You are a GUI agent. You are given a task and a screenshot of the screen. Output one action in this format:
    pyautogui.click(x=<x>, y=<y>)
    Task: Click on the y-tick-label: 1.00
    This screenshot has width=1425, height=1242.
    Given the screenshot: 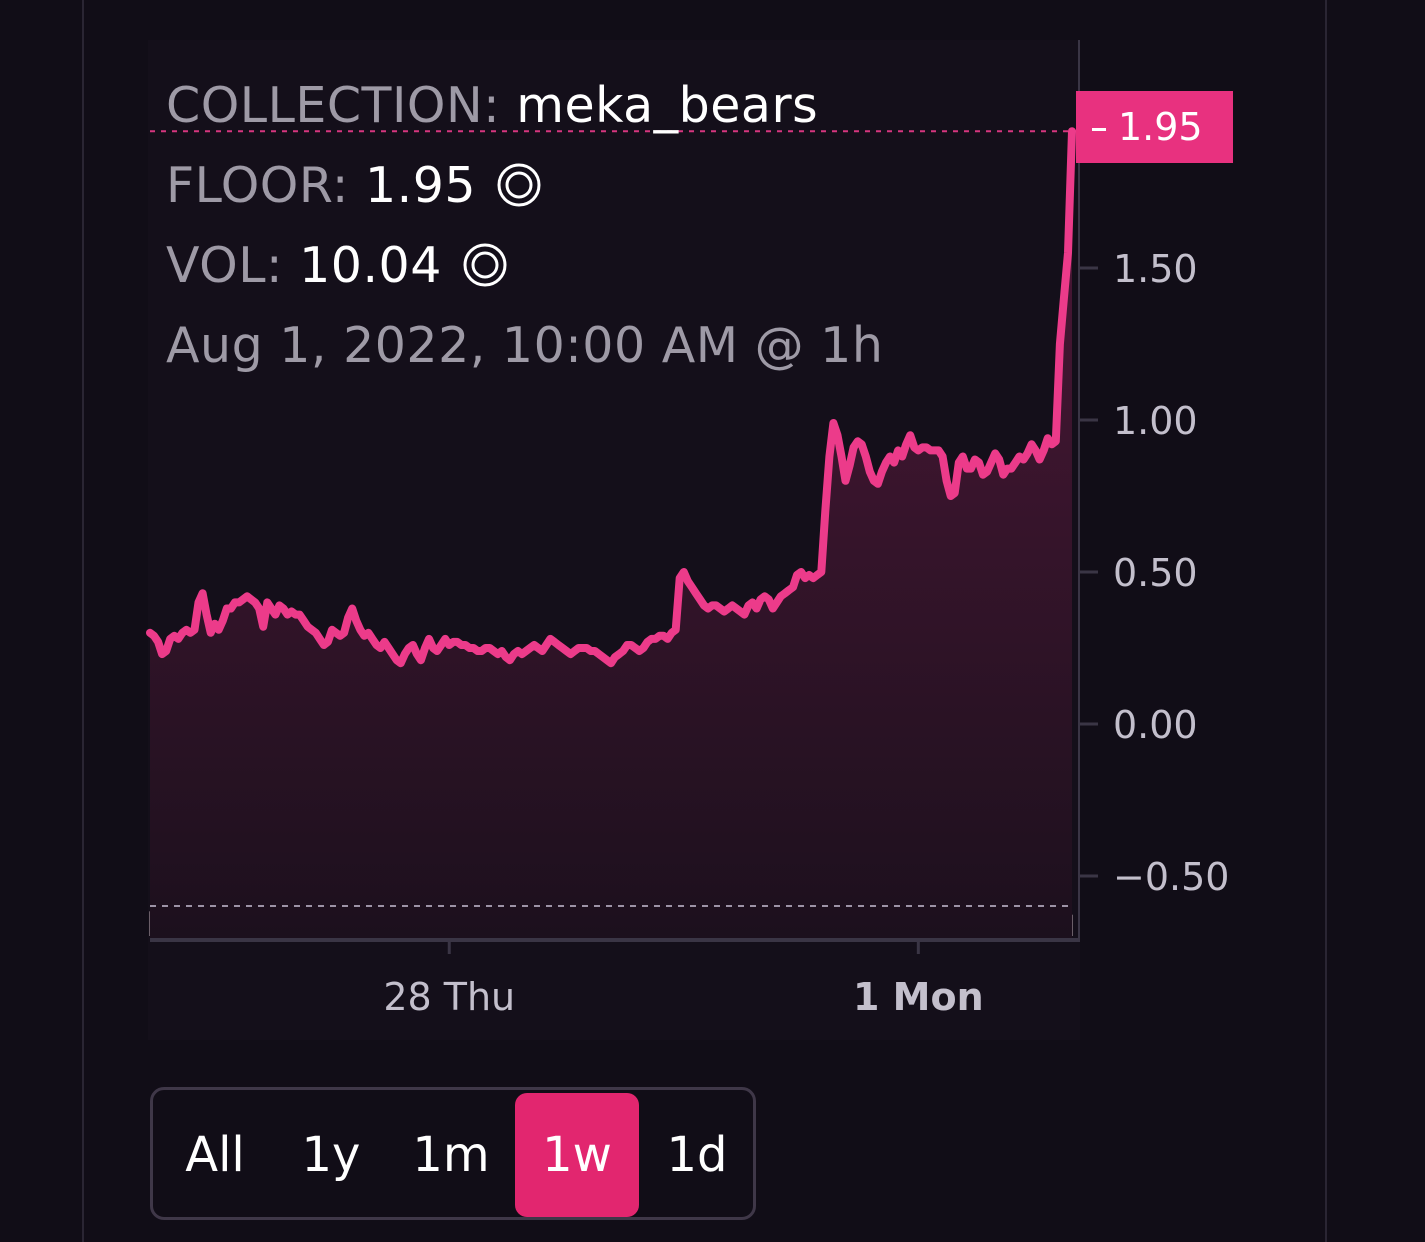 What is the action you would take?
    pyautogui.click(x=1155, y=421)
    